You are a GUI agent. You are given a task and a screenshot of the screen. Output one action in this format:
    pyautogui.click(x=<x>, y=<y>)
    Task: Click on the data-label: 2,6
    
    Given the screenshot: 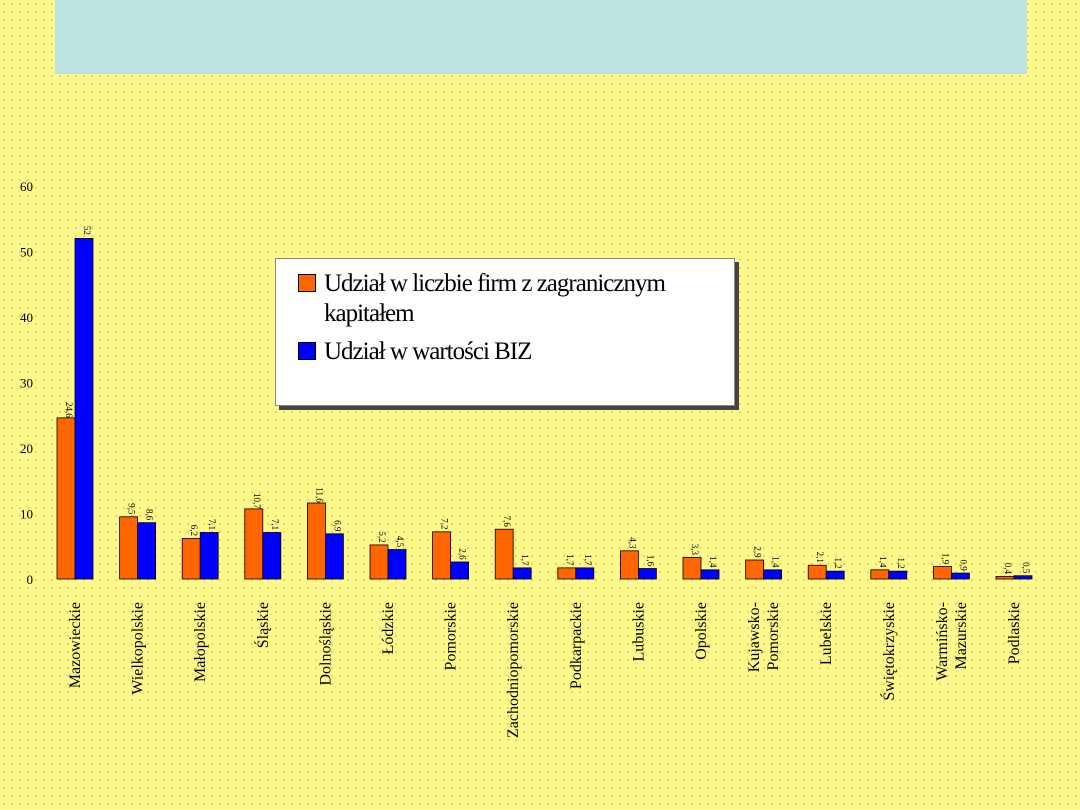 What is the action you would take?
    pyautogui.click(x=463, y=554)
    